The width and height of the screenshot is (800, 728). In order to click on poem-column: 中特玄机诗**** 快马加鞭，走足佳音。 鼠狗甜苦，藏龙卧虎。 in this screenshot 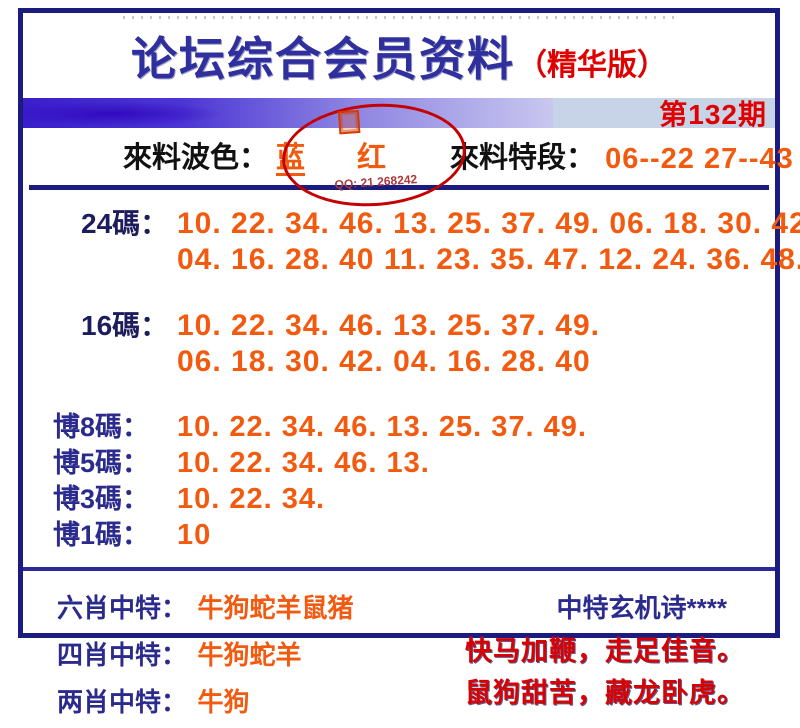, I will do `click(602, 657)`.